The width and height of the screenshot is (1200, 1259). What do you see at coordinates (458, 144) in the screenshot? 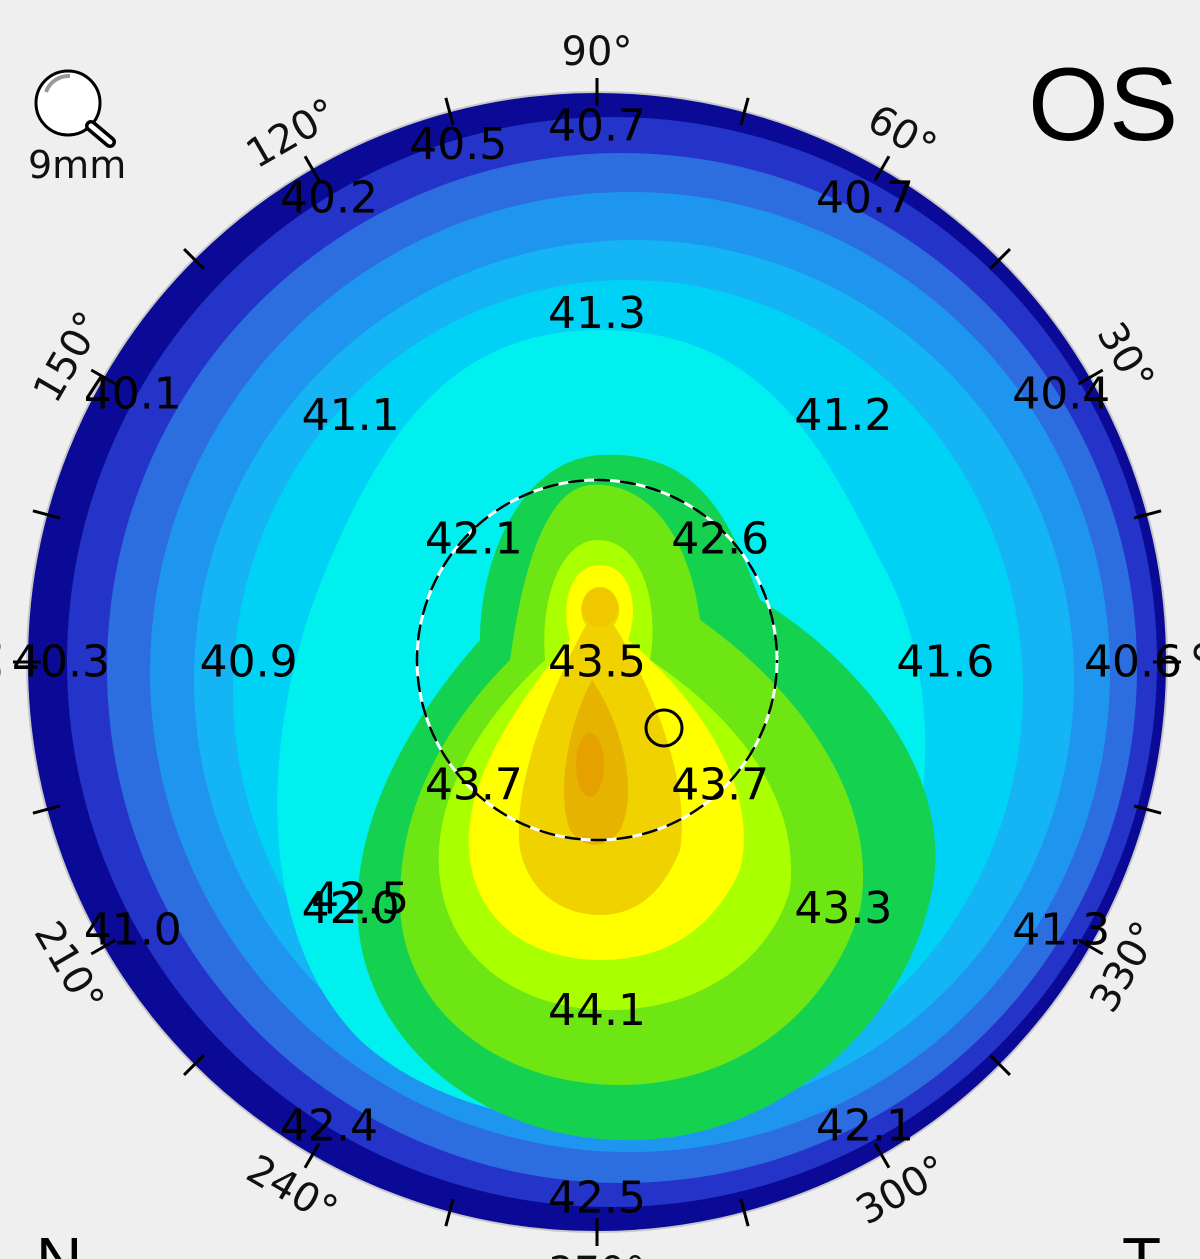
I see `keratometry-value: 40.5` at bounding box center [458, 144].